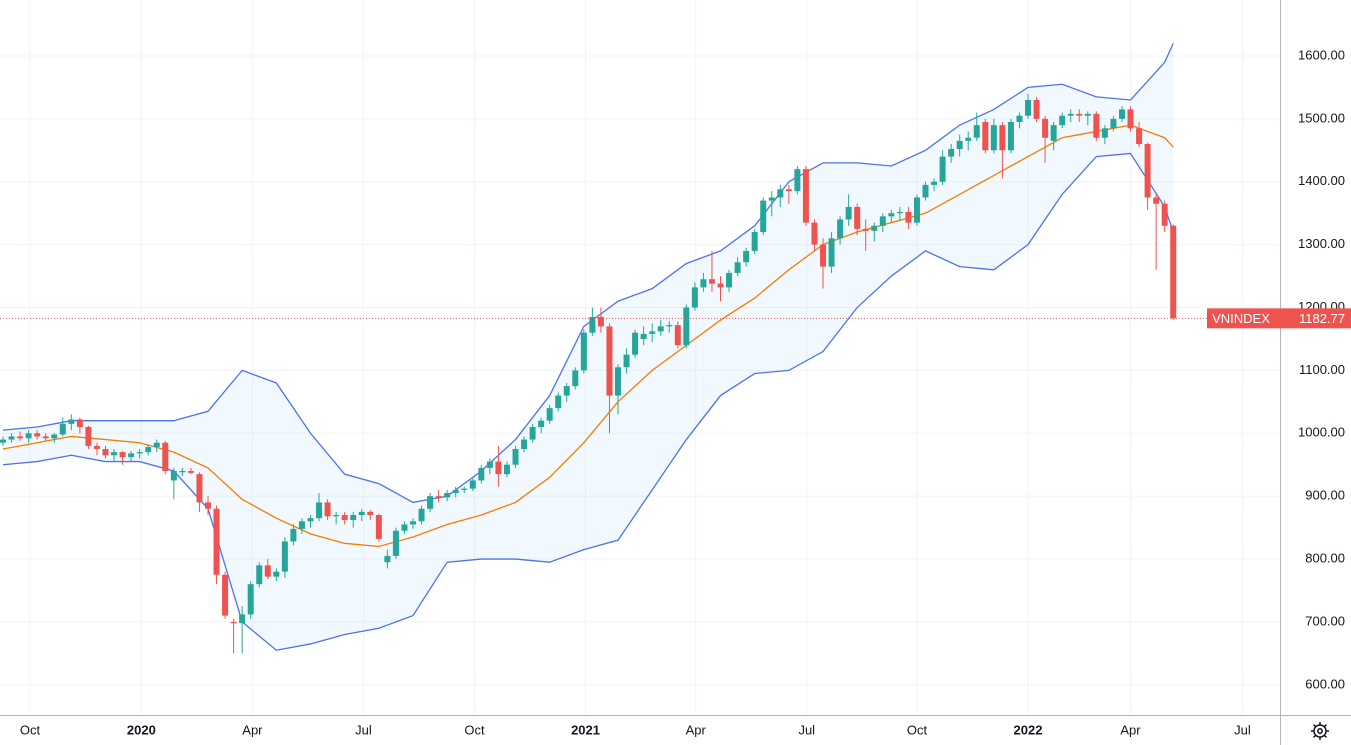 The height and width of the screenshot is (745, 1351). Describe the element at coordinates (1322, 318) in the screenshot. I see `last-price-label: 1182.77` at that location.